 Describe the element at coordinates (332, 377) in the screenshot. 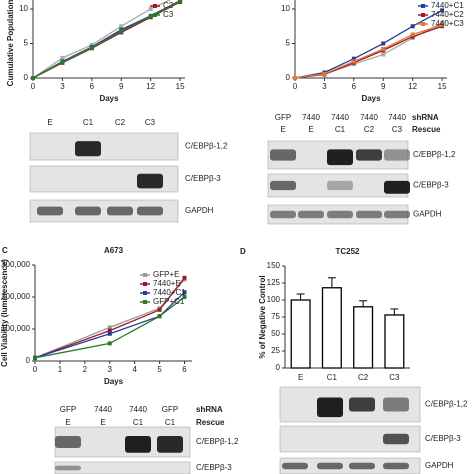

I see `x-tick-label: C1` at that location.